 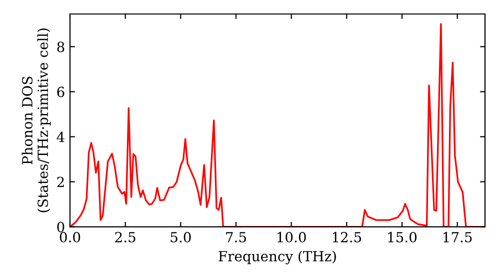 I want to click on y-tick-label: 8, so click(x=60, y=47).